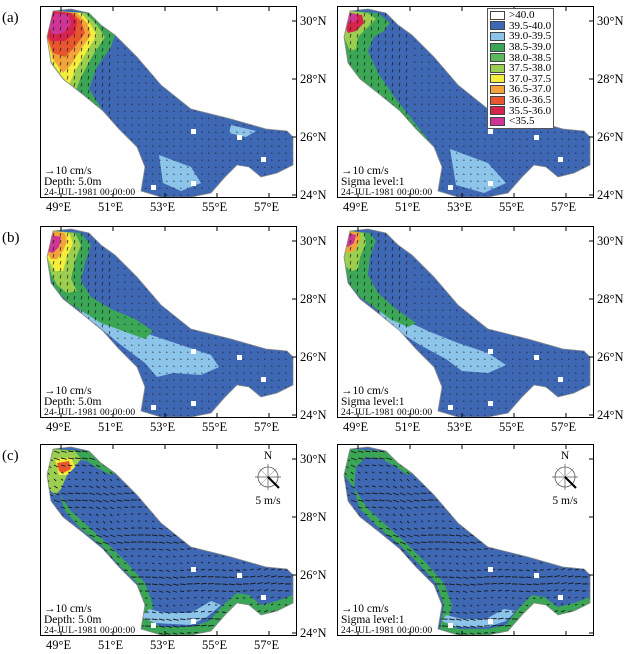  I want to click on legend-label: <35.5, so click(522, 121).